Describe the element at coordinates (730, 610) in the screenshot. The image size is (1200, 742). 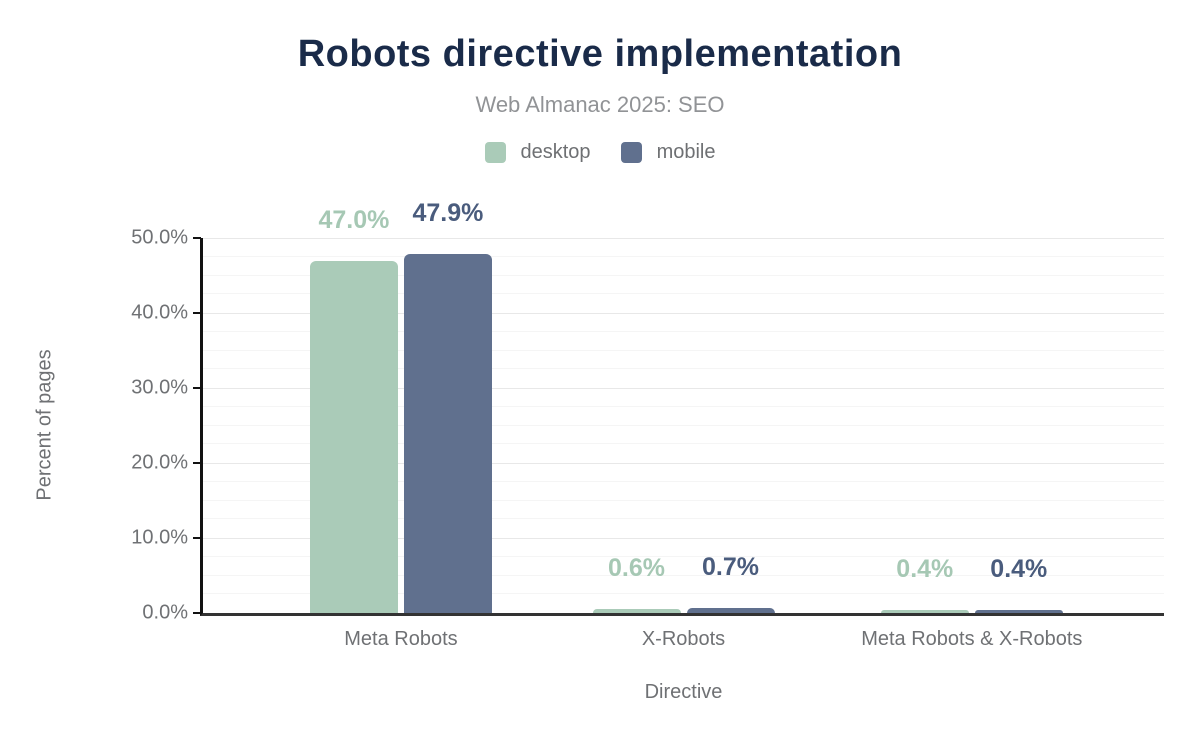
I see `bar-mobile-x-robots` at that location.